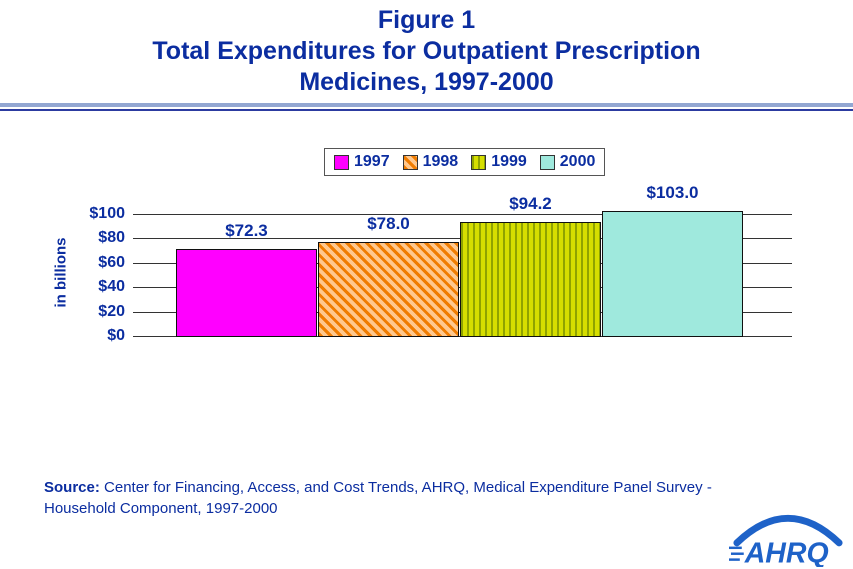 Image resolution: width=853 pixels, height=569 pixels. Describe the element at coordinates (465, 162) in the screenshot. I see `legend: 1997 1998 1999 2000` at that location.